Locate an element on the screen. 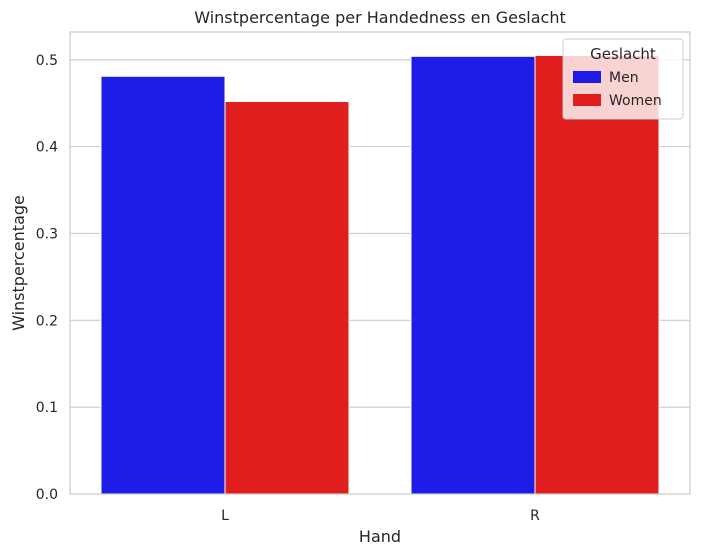 The height and width of the screenshot is (556, 701). y-tick-label: 0.3 is located at coordinates (47, 234).